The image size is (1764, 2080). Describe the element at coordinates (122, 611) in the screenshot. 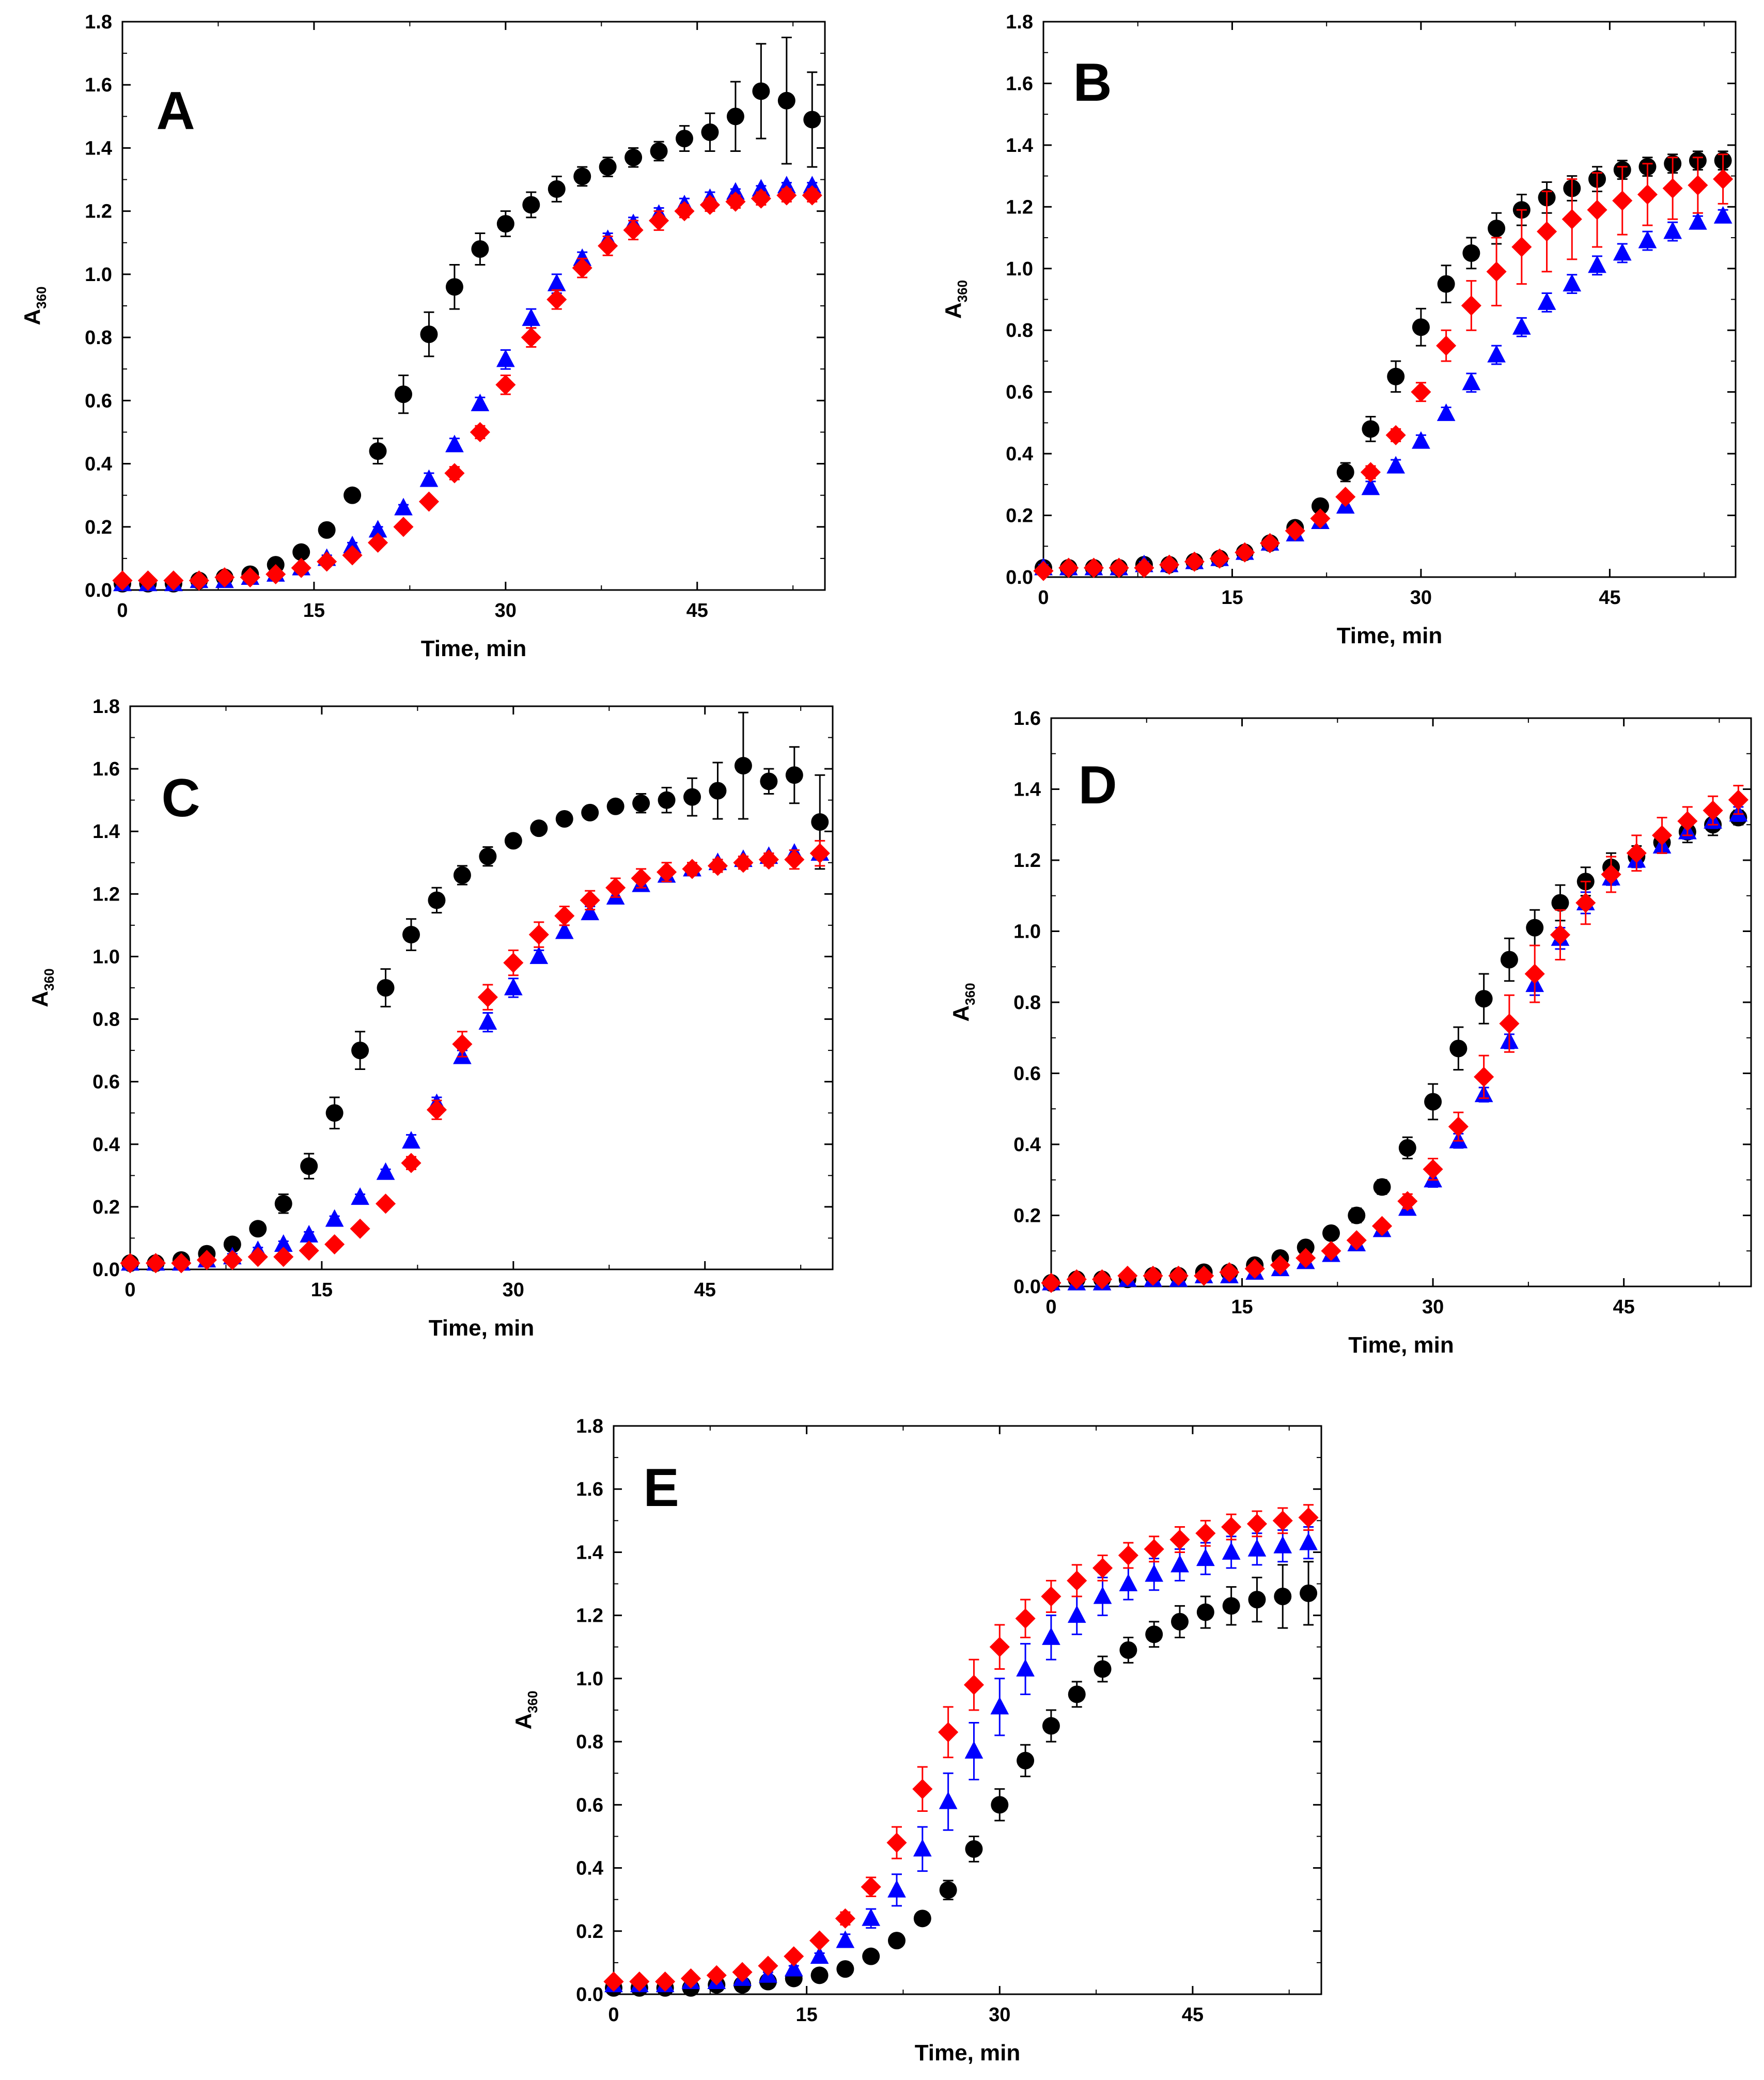

I see `x-tick-label: 0` at that location.